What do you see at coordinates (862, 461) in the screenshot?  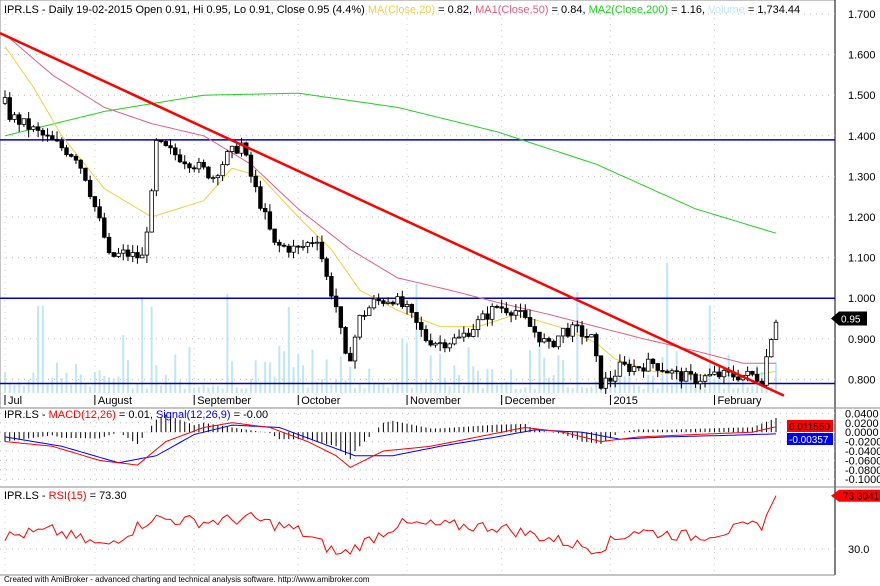 I see `macd-tick-label: -0.0600` at bounding box center [862, 461].